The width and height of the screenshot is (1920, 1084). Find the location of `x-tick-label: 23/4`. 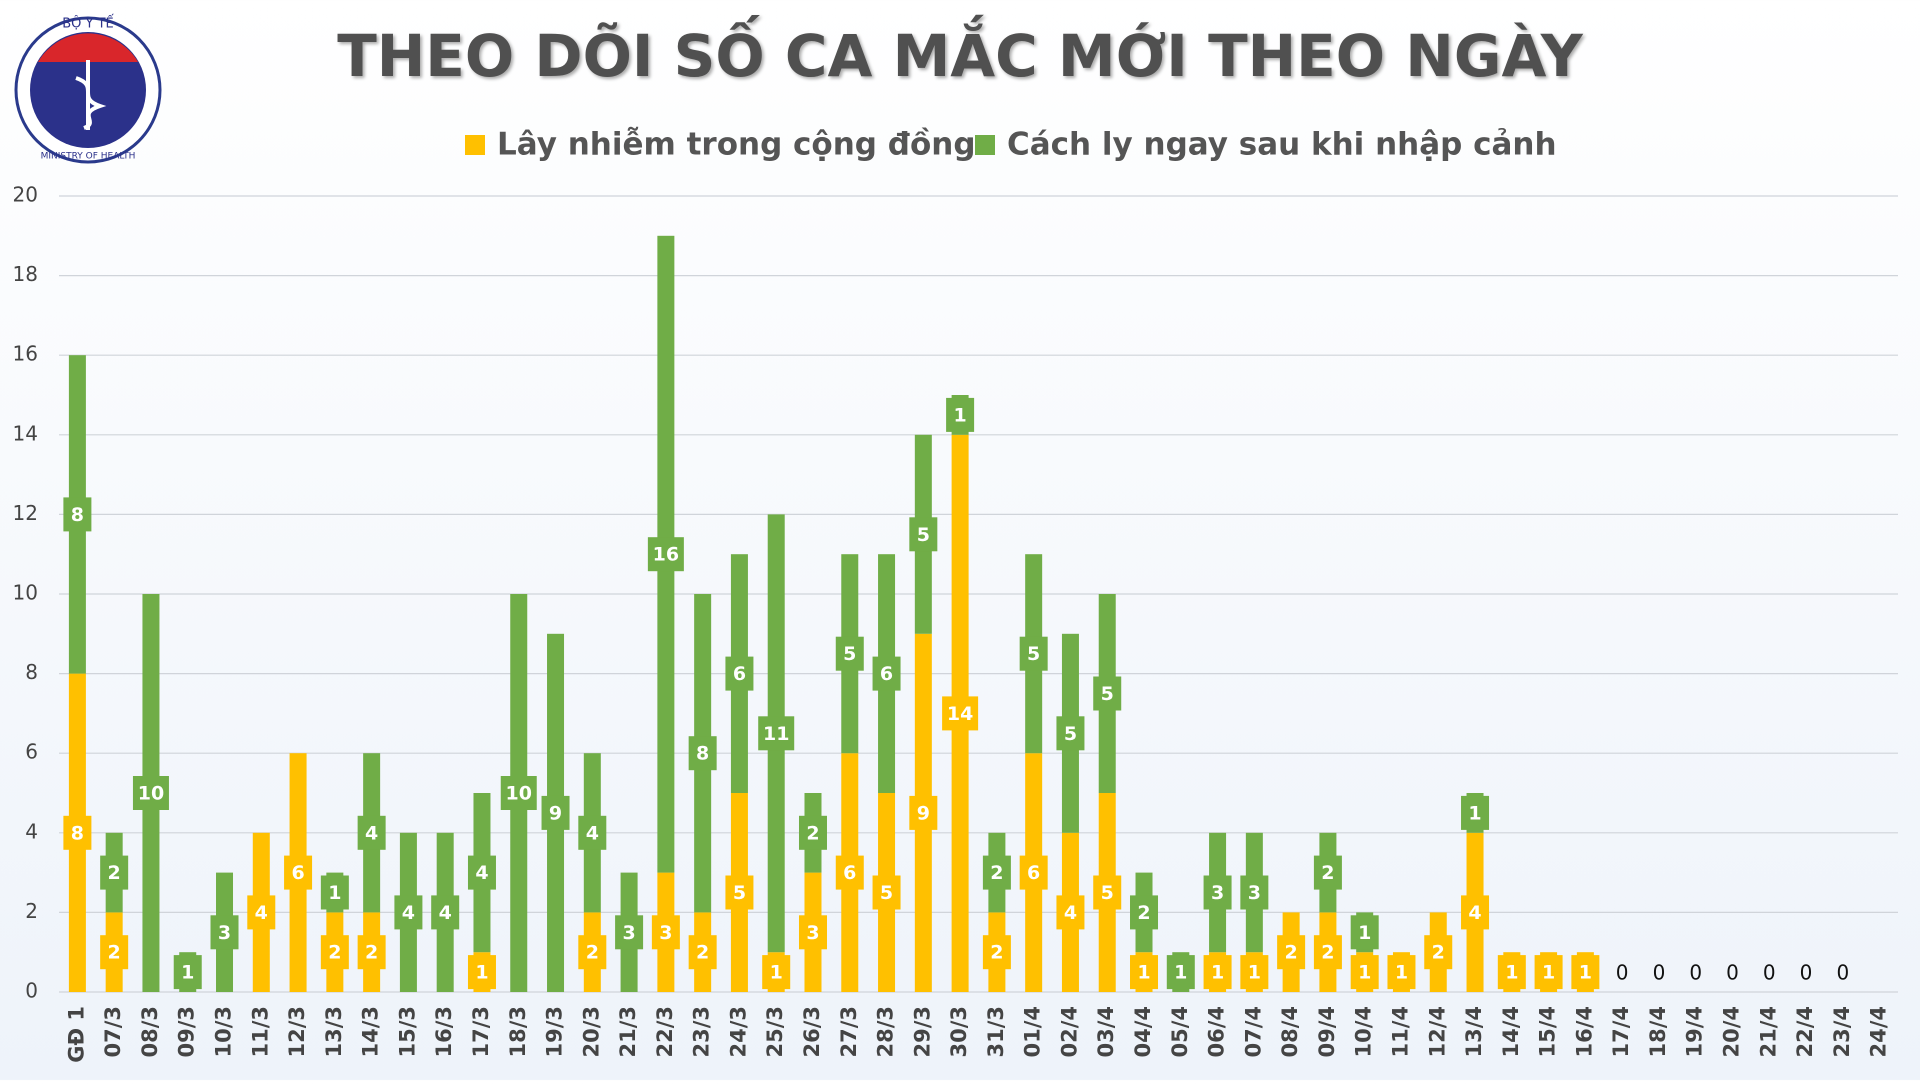

x-tick-label: 23/4 is located at coordinates (1842, 1032).